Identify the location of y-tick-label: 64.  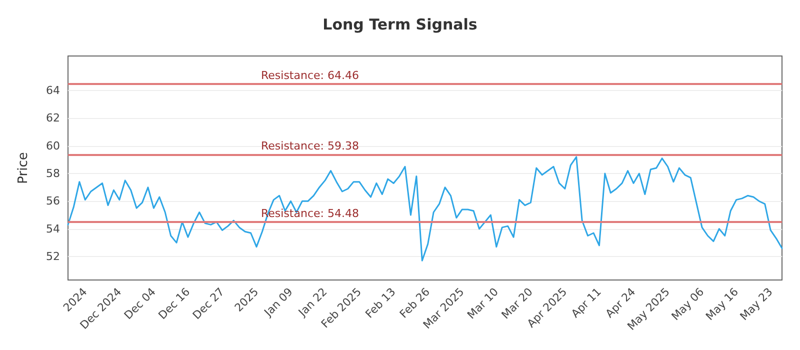
(53, 91).